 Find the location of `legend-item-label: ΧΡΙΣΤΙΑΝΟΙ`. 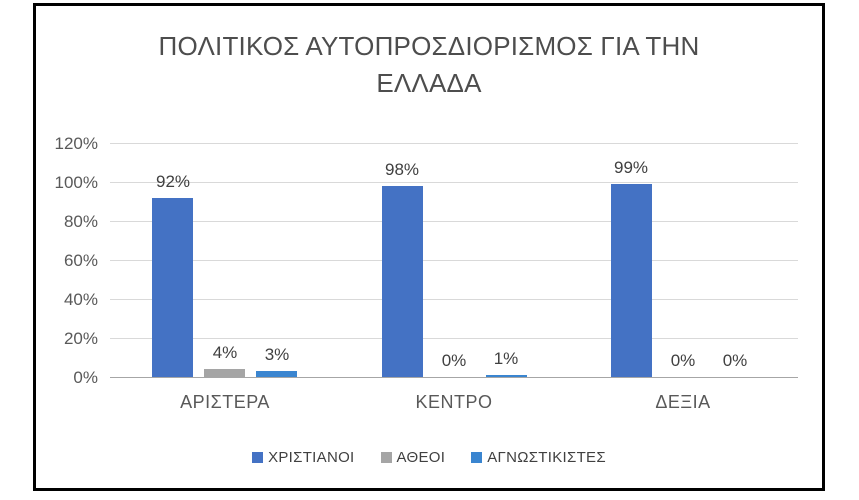

legend-item-label: ΧΡΙΣΤΙΑΝΟΙ is located at coordinates (311, 457).